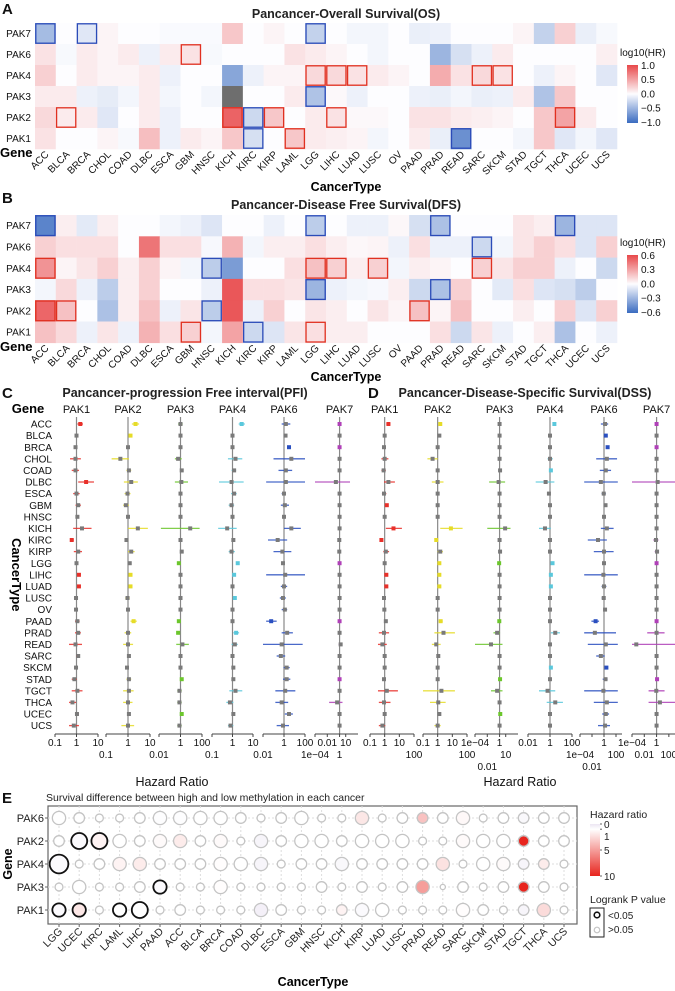  I want to click on x-tick-label: 0.01, so click(528, 743).